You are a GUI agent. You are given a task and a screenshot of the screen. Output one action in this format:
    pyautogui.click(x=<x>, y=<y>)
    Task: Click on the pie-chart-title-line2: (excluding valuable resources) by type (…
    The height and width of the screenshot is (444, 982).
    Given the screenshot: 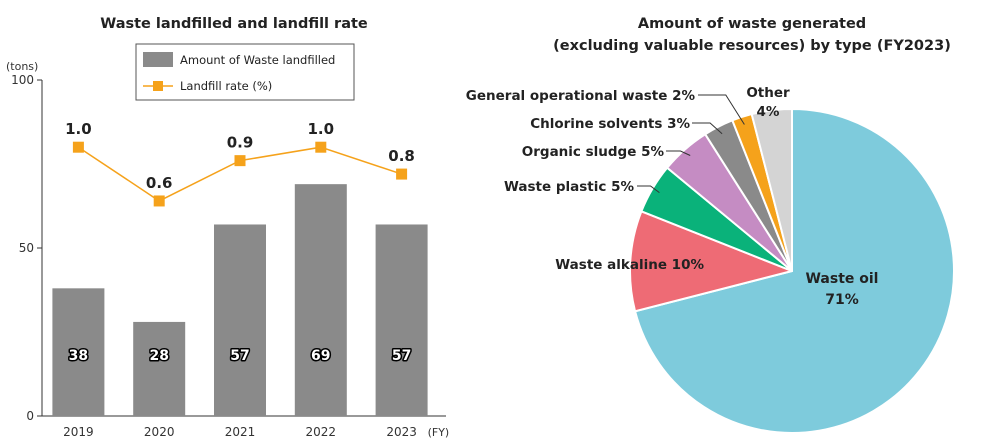 What is the action you would take?
    pyautogui.click(x=752, y=46)
    